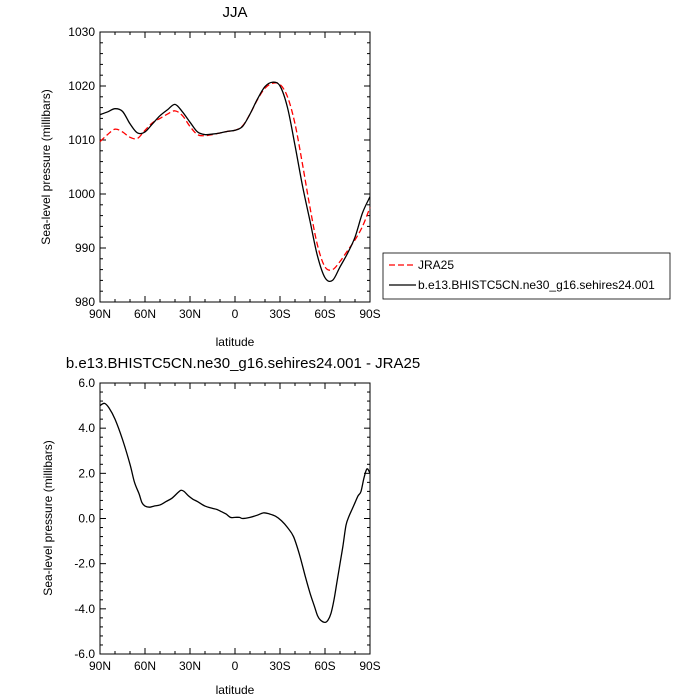 The width and height of the screenshot is (700, 700). I want to click on difference-line, so click(235, 513).